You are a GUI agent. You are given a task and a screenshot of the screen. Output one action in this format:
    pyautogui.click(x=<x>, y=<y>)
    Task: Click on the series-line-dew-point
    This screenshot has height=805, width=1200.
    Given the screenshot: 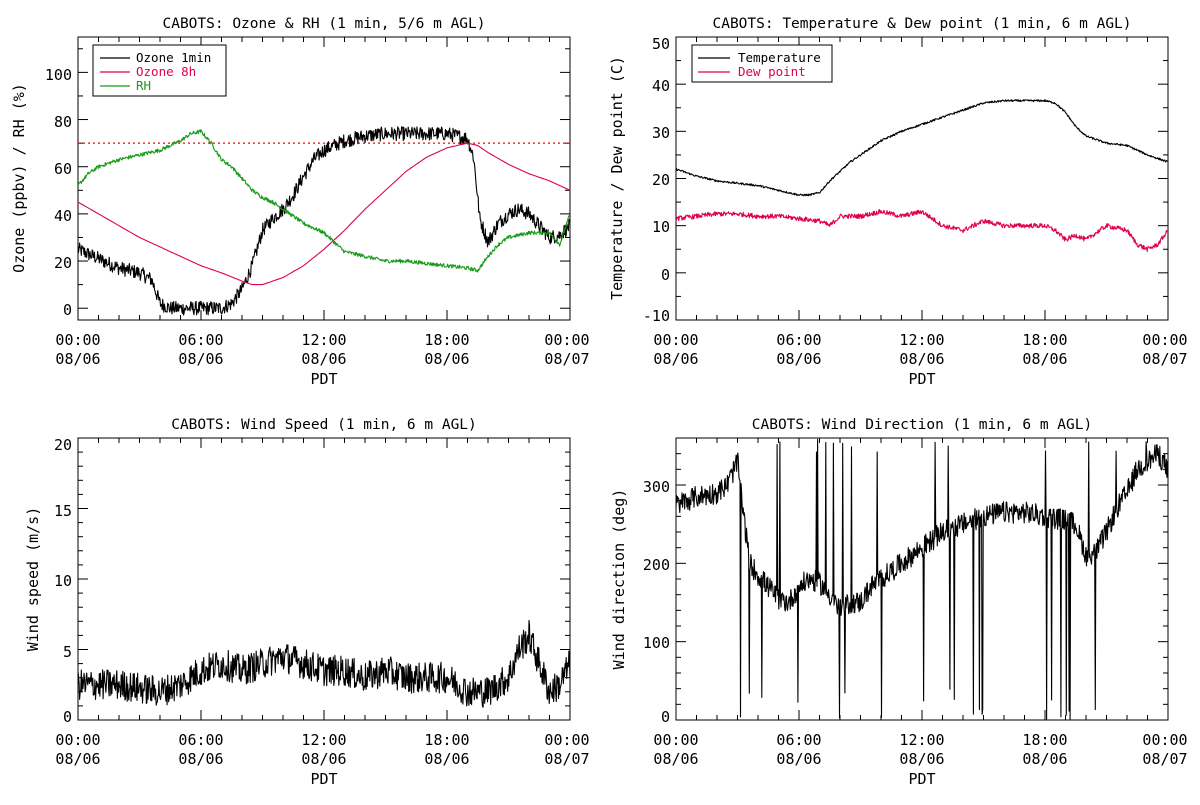 What is the action you would take?
    pyautogui.click(x=922, y=230)
    